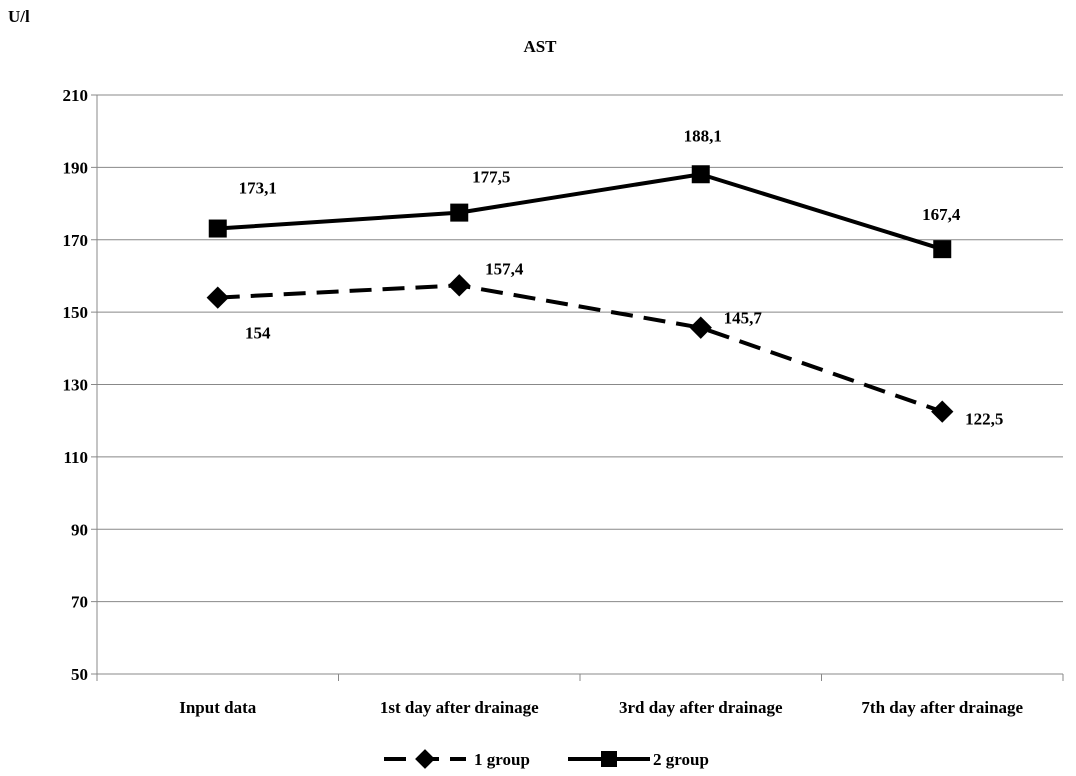  Describe the element at coordinates (79, 529) in the screenshot. I see `y-tick-label: 90` at that location.